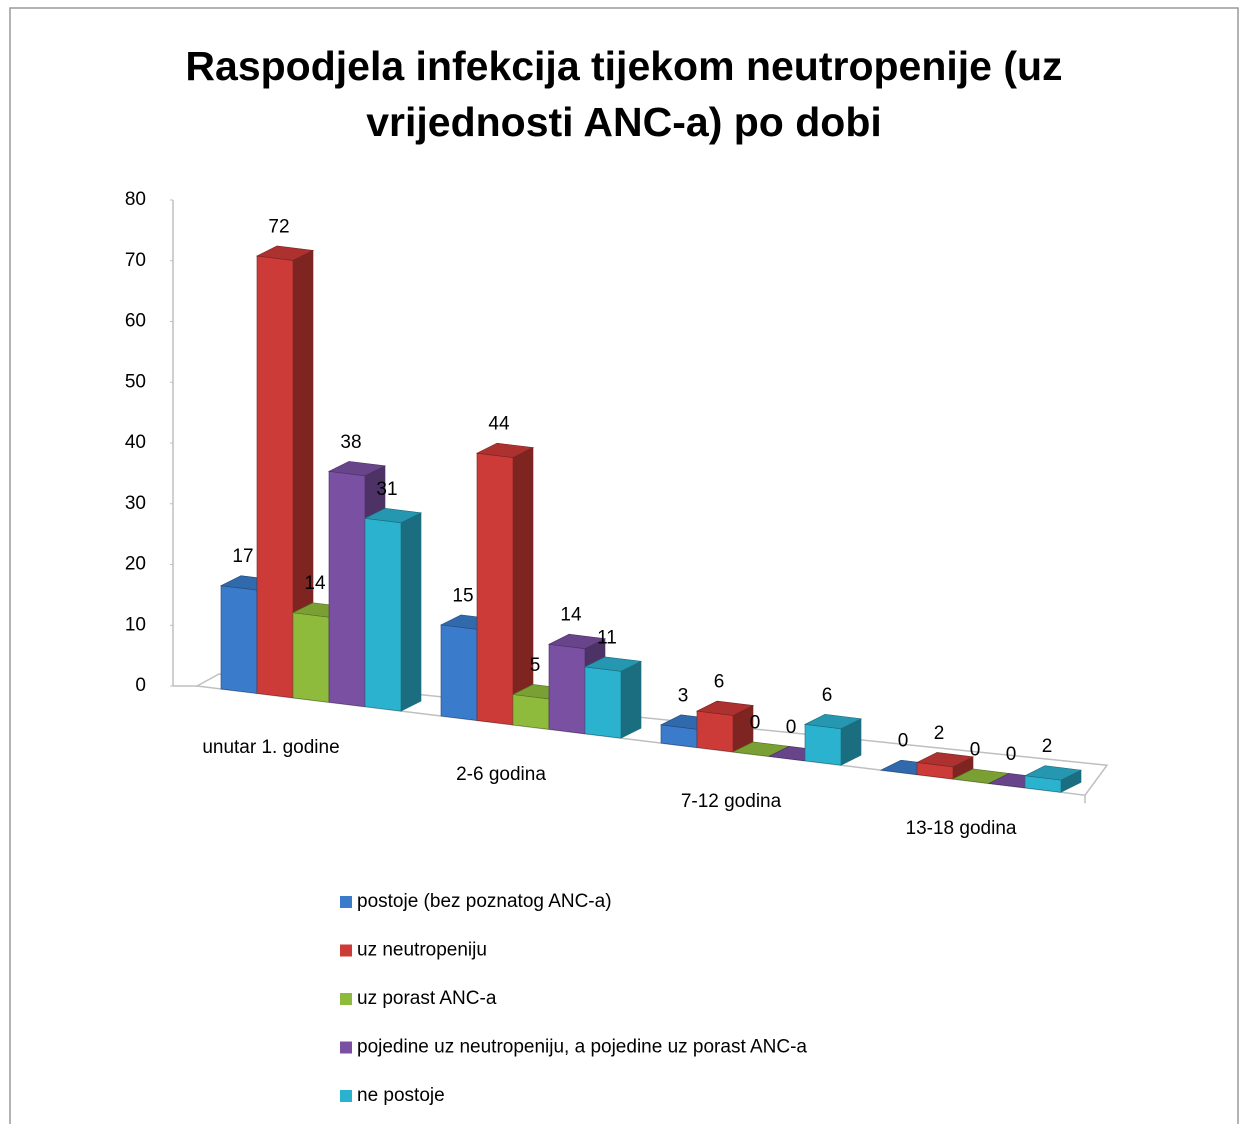  I want to click on data-label: 3, so click(683, 695).